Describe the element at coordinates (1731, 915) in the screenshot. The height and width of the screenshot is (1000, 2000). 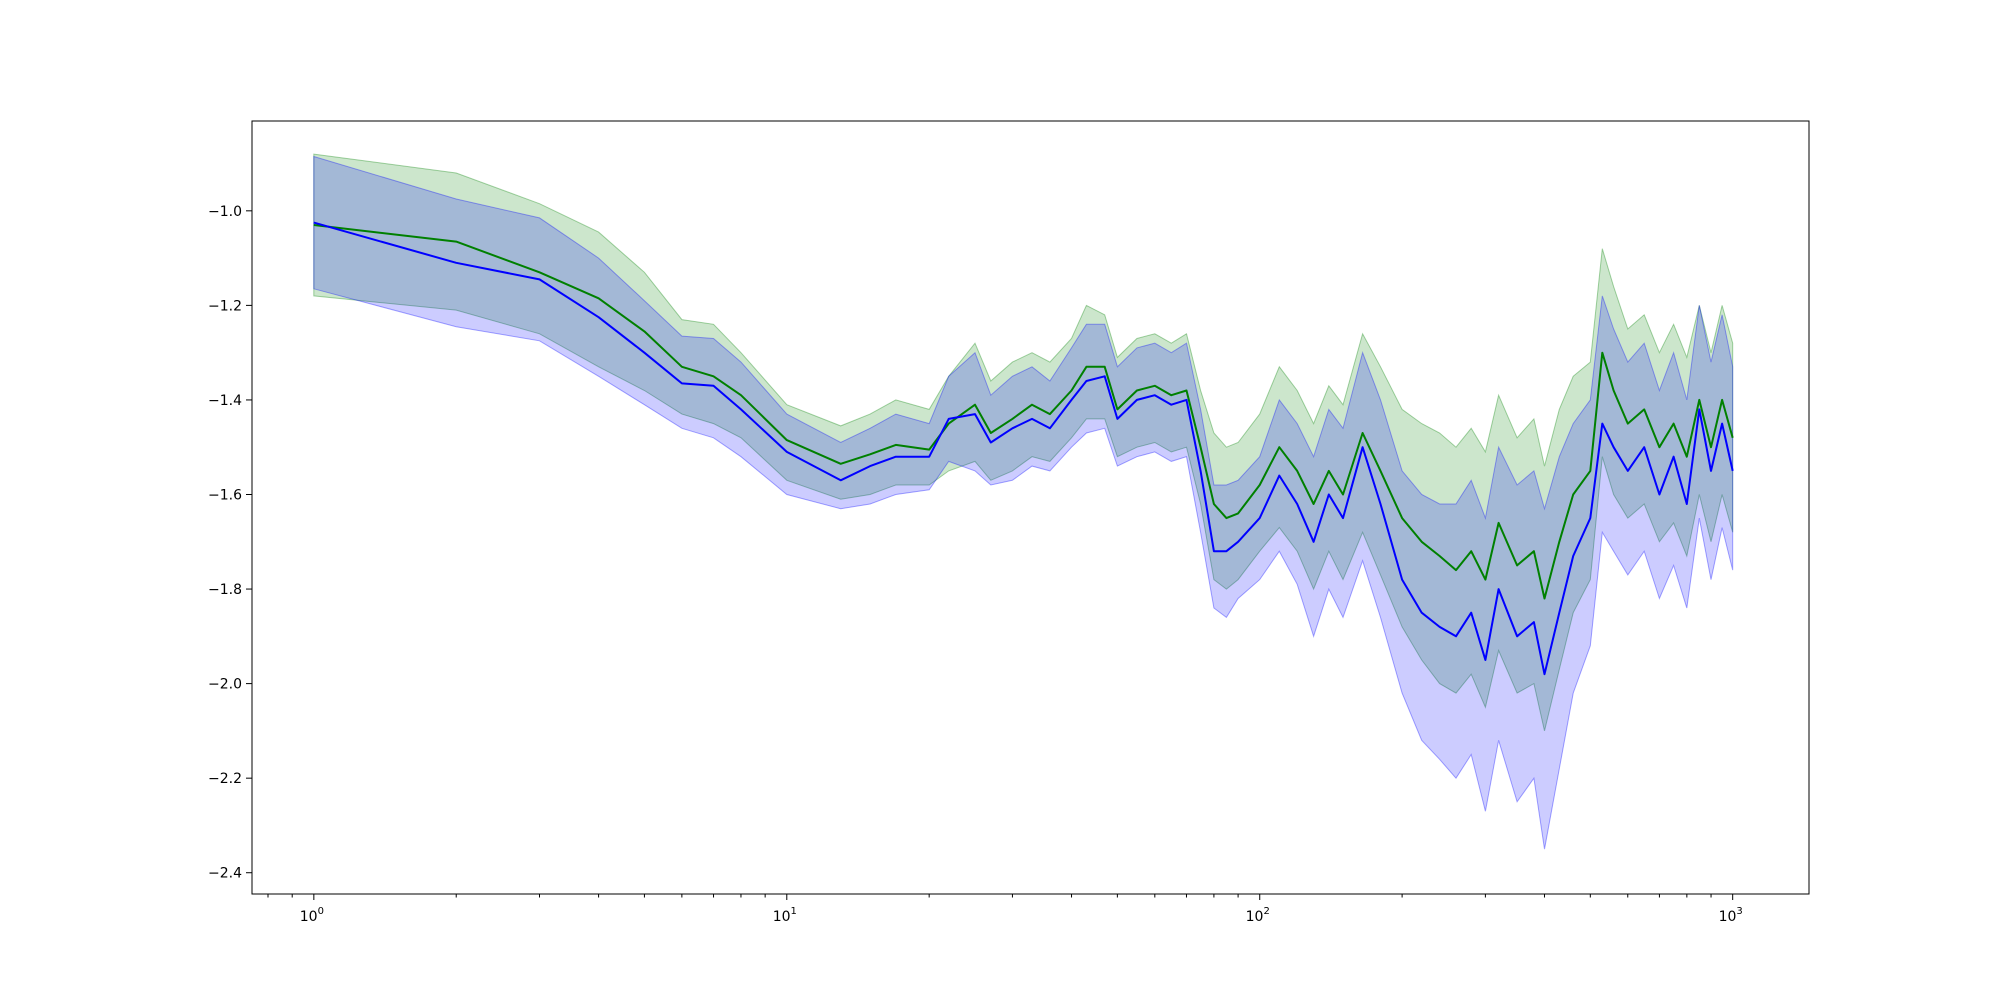
I see `x-tick-label: 10³` at that location.